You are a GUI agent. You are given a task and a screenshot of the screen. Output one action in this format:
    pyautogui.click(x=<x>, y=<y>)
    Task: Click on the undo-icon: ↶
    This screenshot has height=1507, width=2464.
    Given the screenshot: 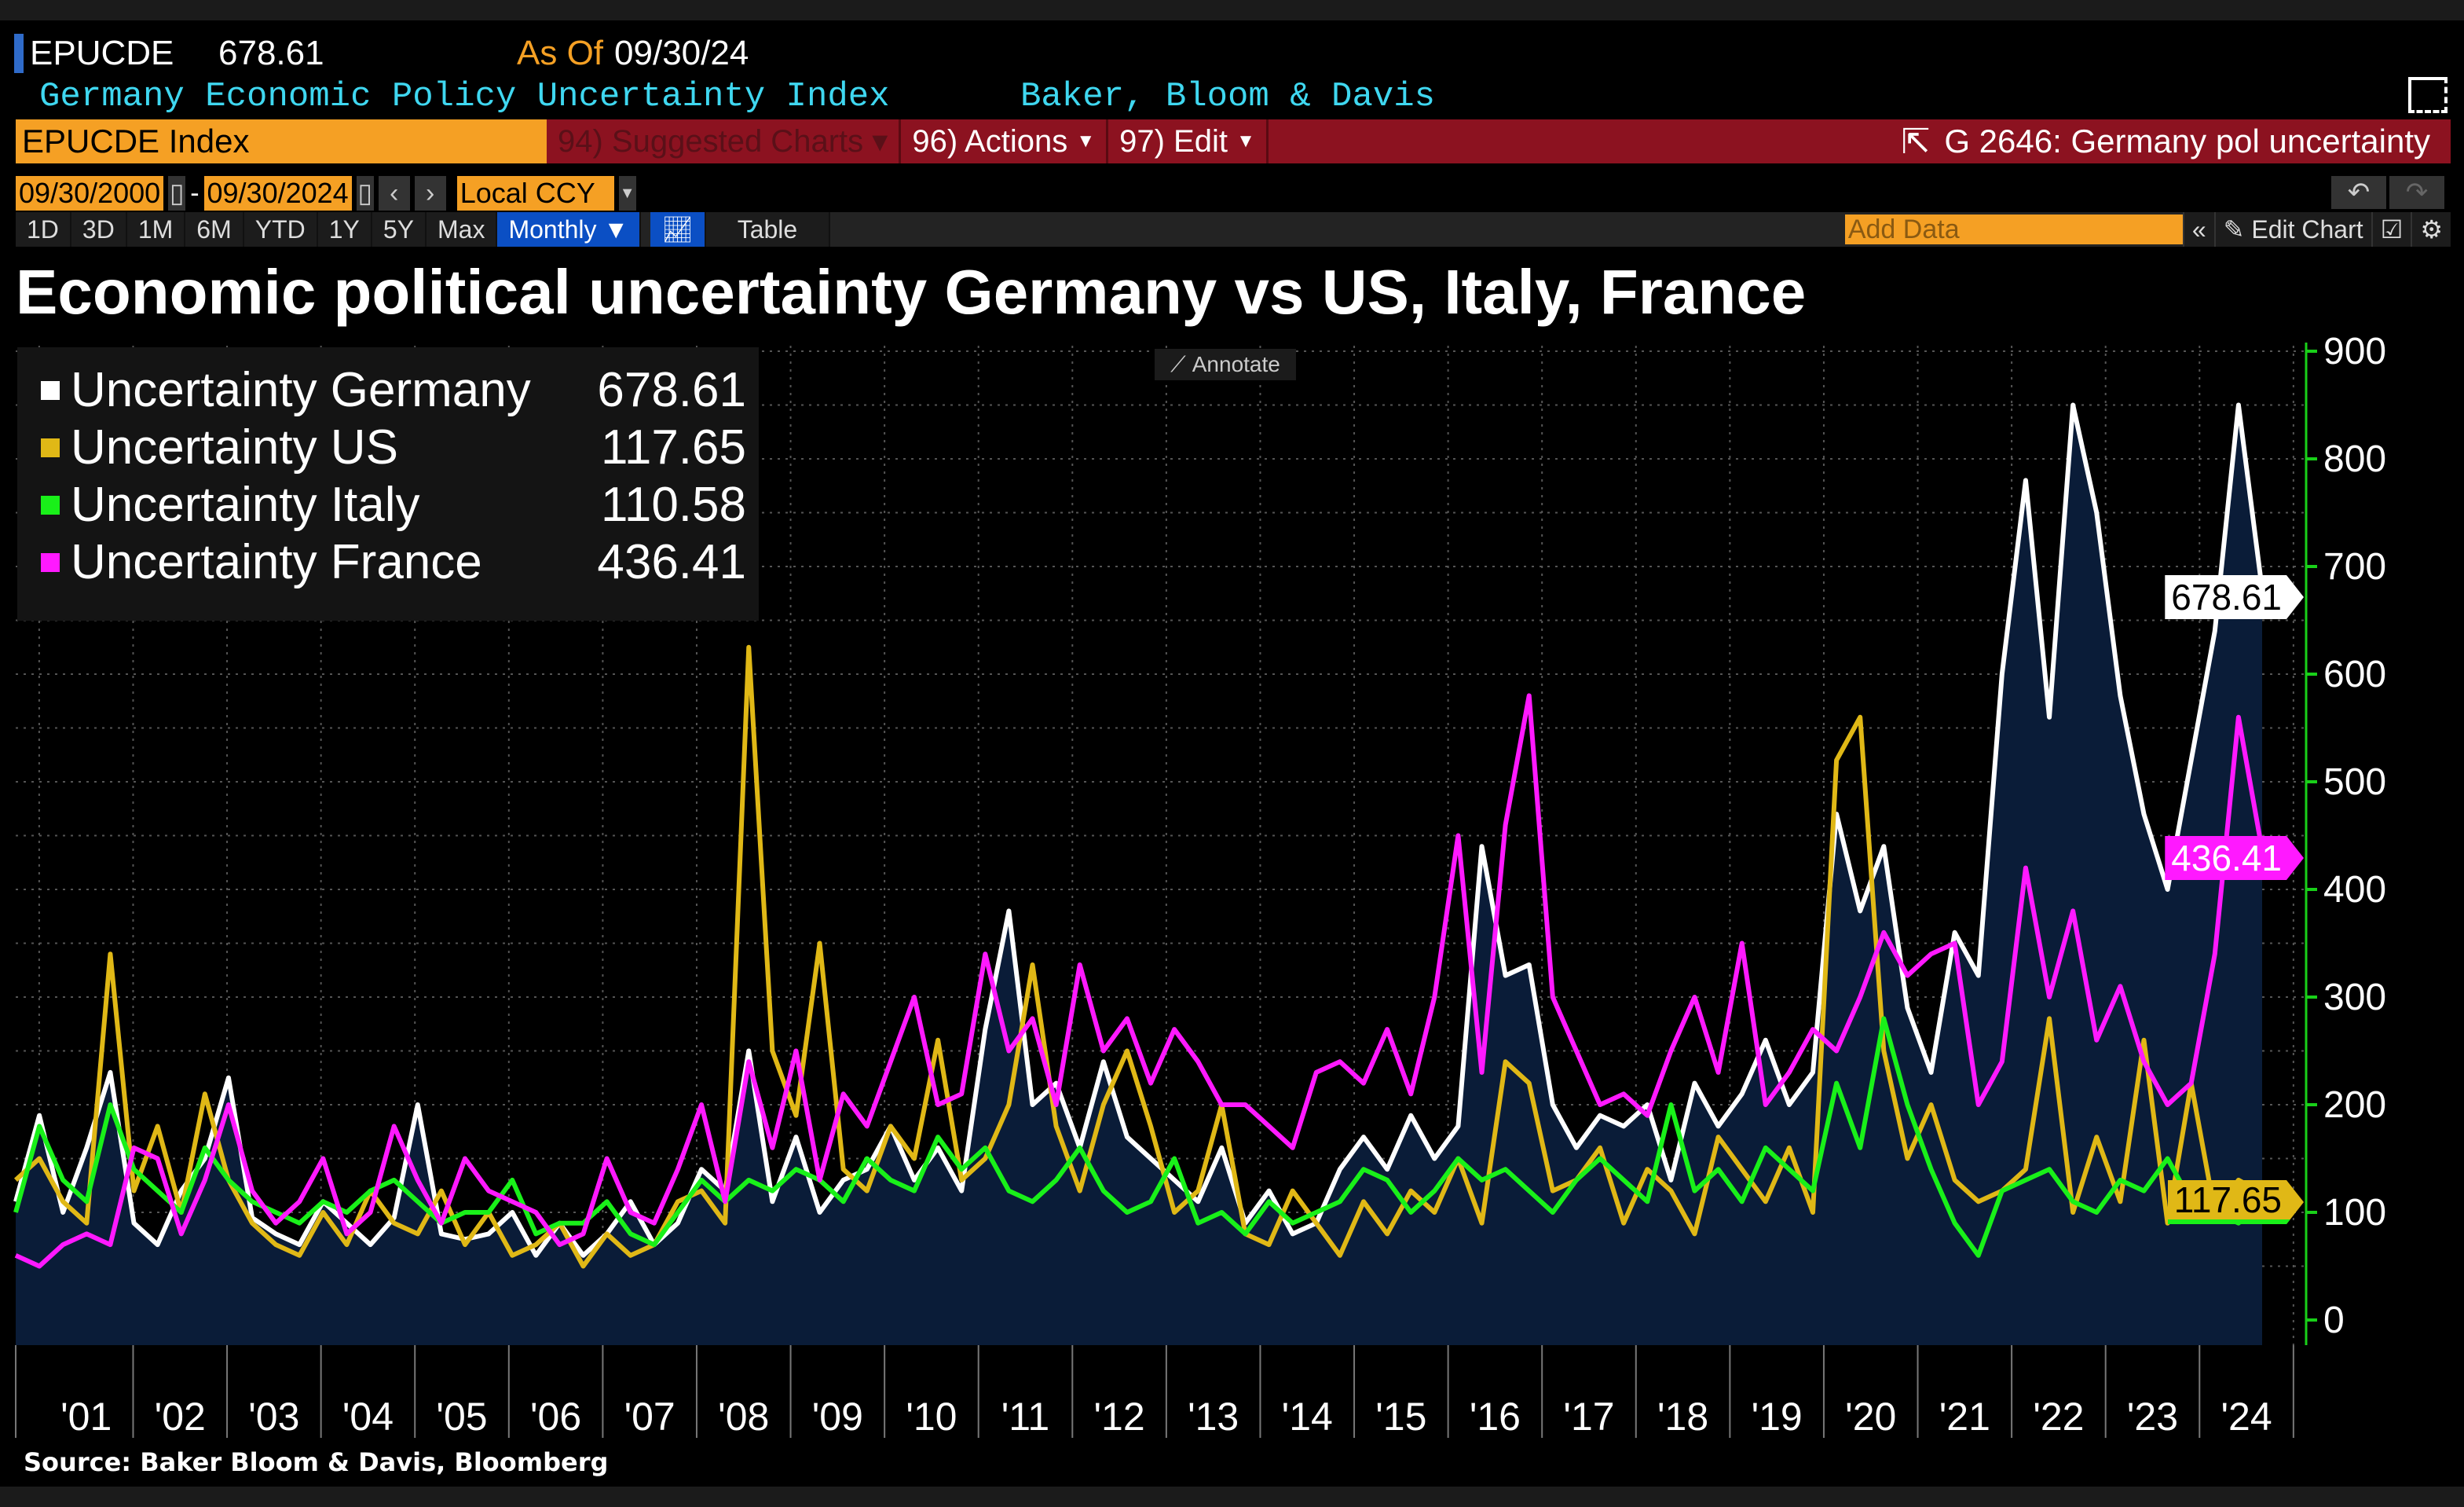 What is the action you would take?
    pyautogui.click(x=2358, y=192)
    